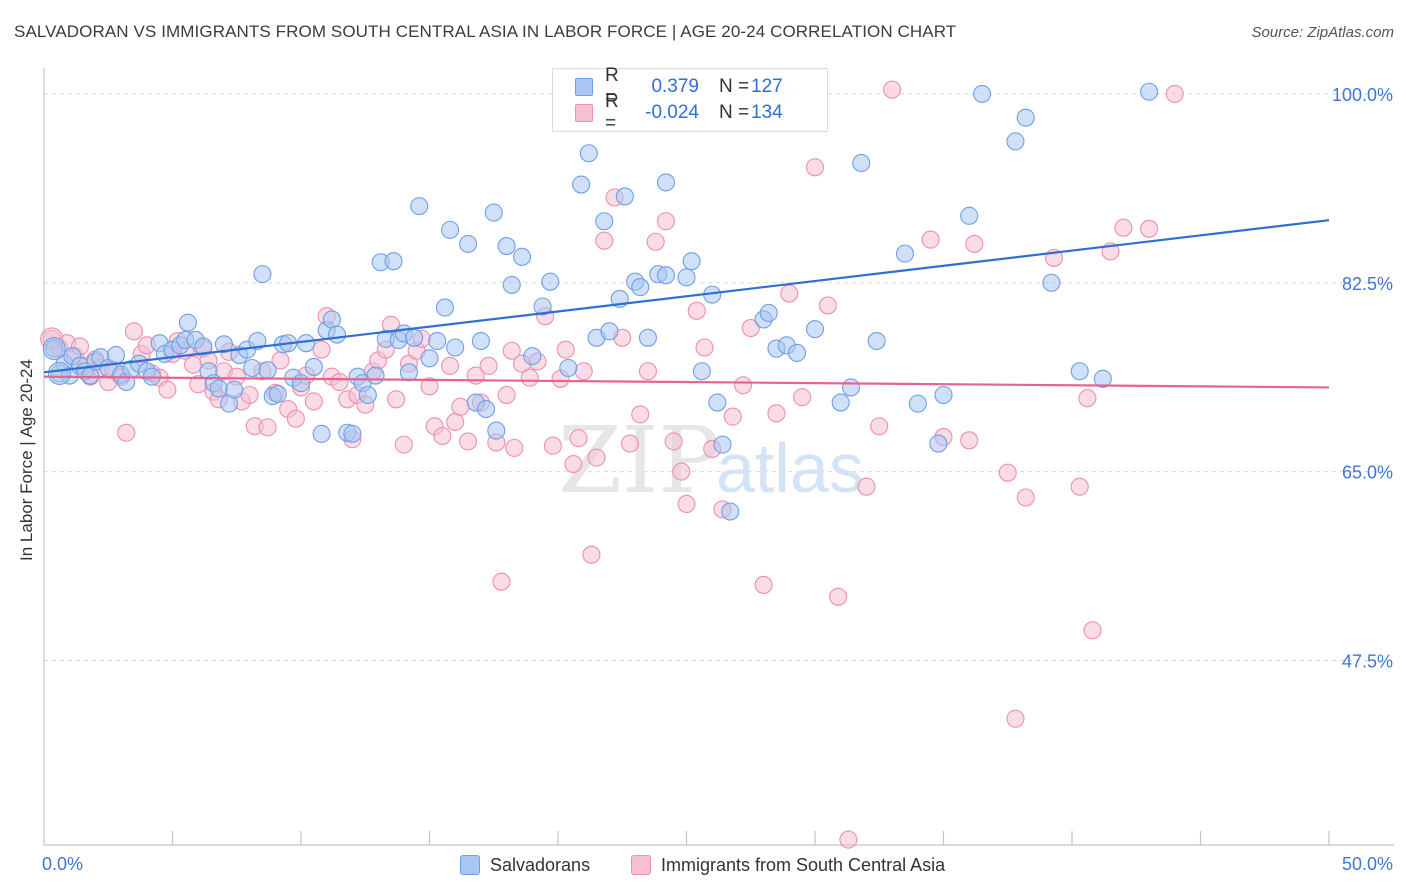 The height and width of the screenshot is (892, 1406). I want to click on watermark-atlas: atlas, so click(790, 468).